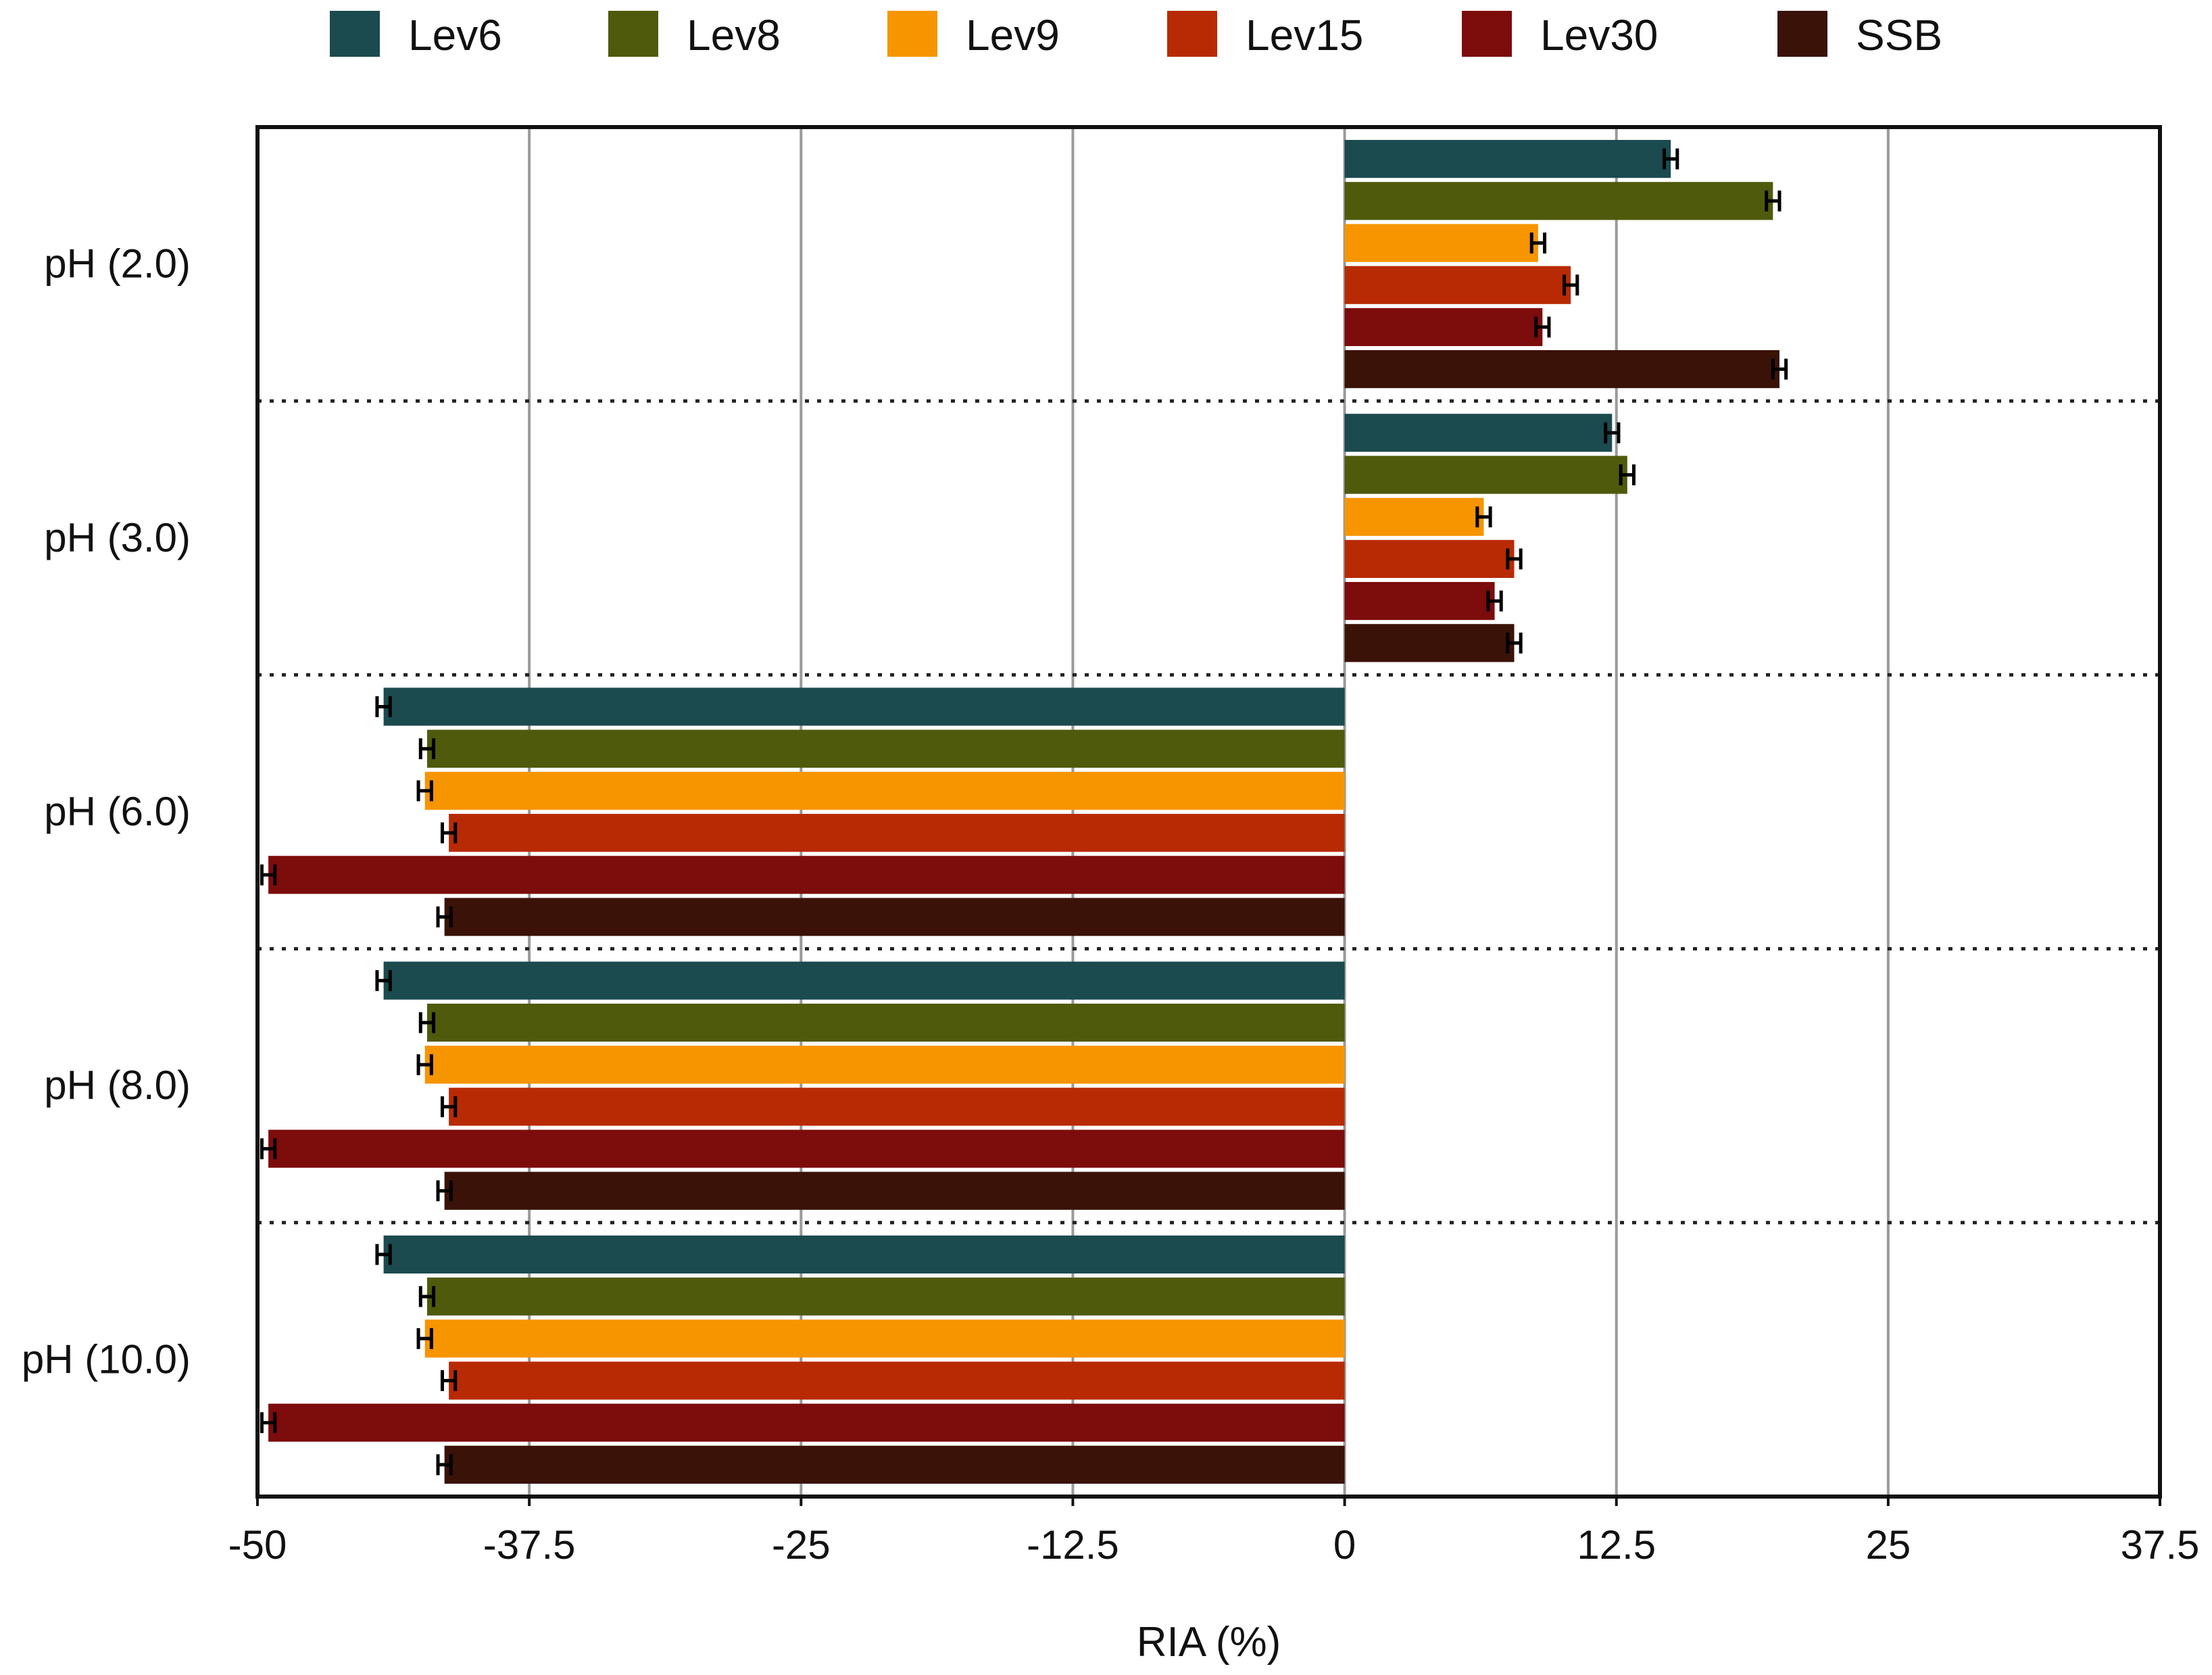 This screenshot has height=1675, width=2212. What do you see at coordinates (117, 537) in the screenshot?
I see `category-label: pH (3.0)` at bounding box center [117, 537].